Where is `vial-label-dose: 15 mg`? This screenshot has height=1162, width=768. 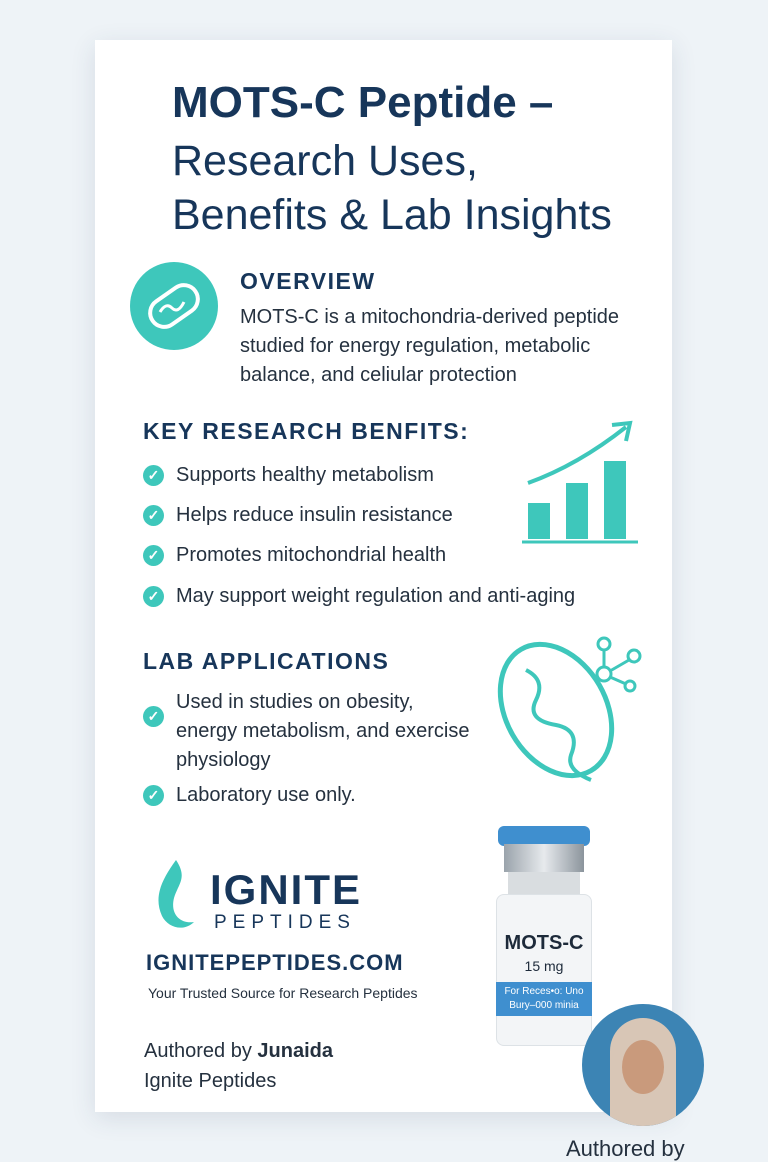 vial-label-dose: 15 mg is located at coordinates (544, 966).